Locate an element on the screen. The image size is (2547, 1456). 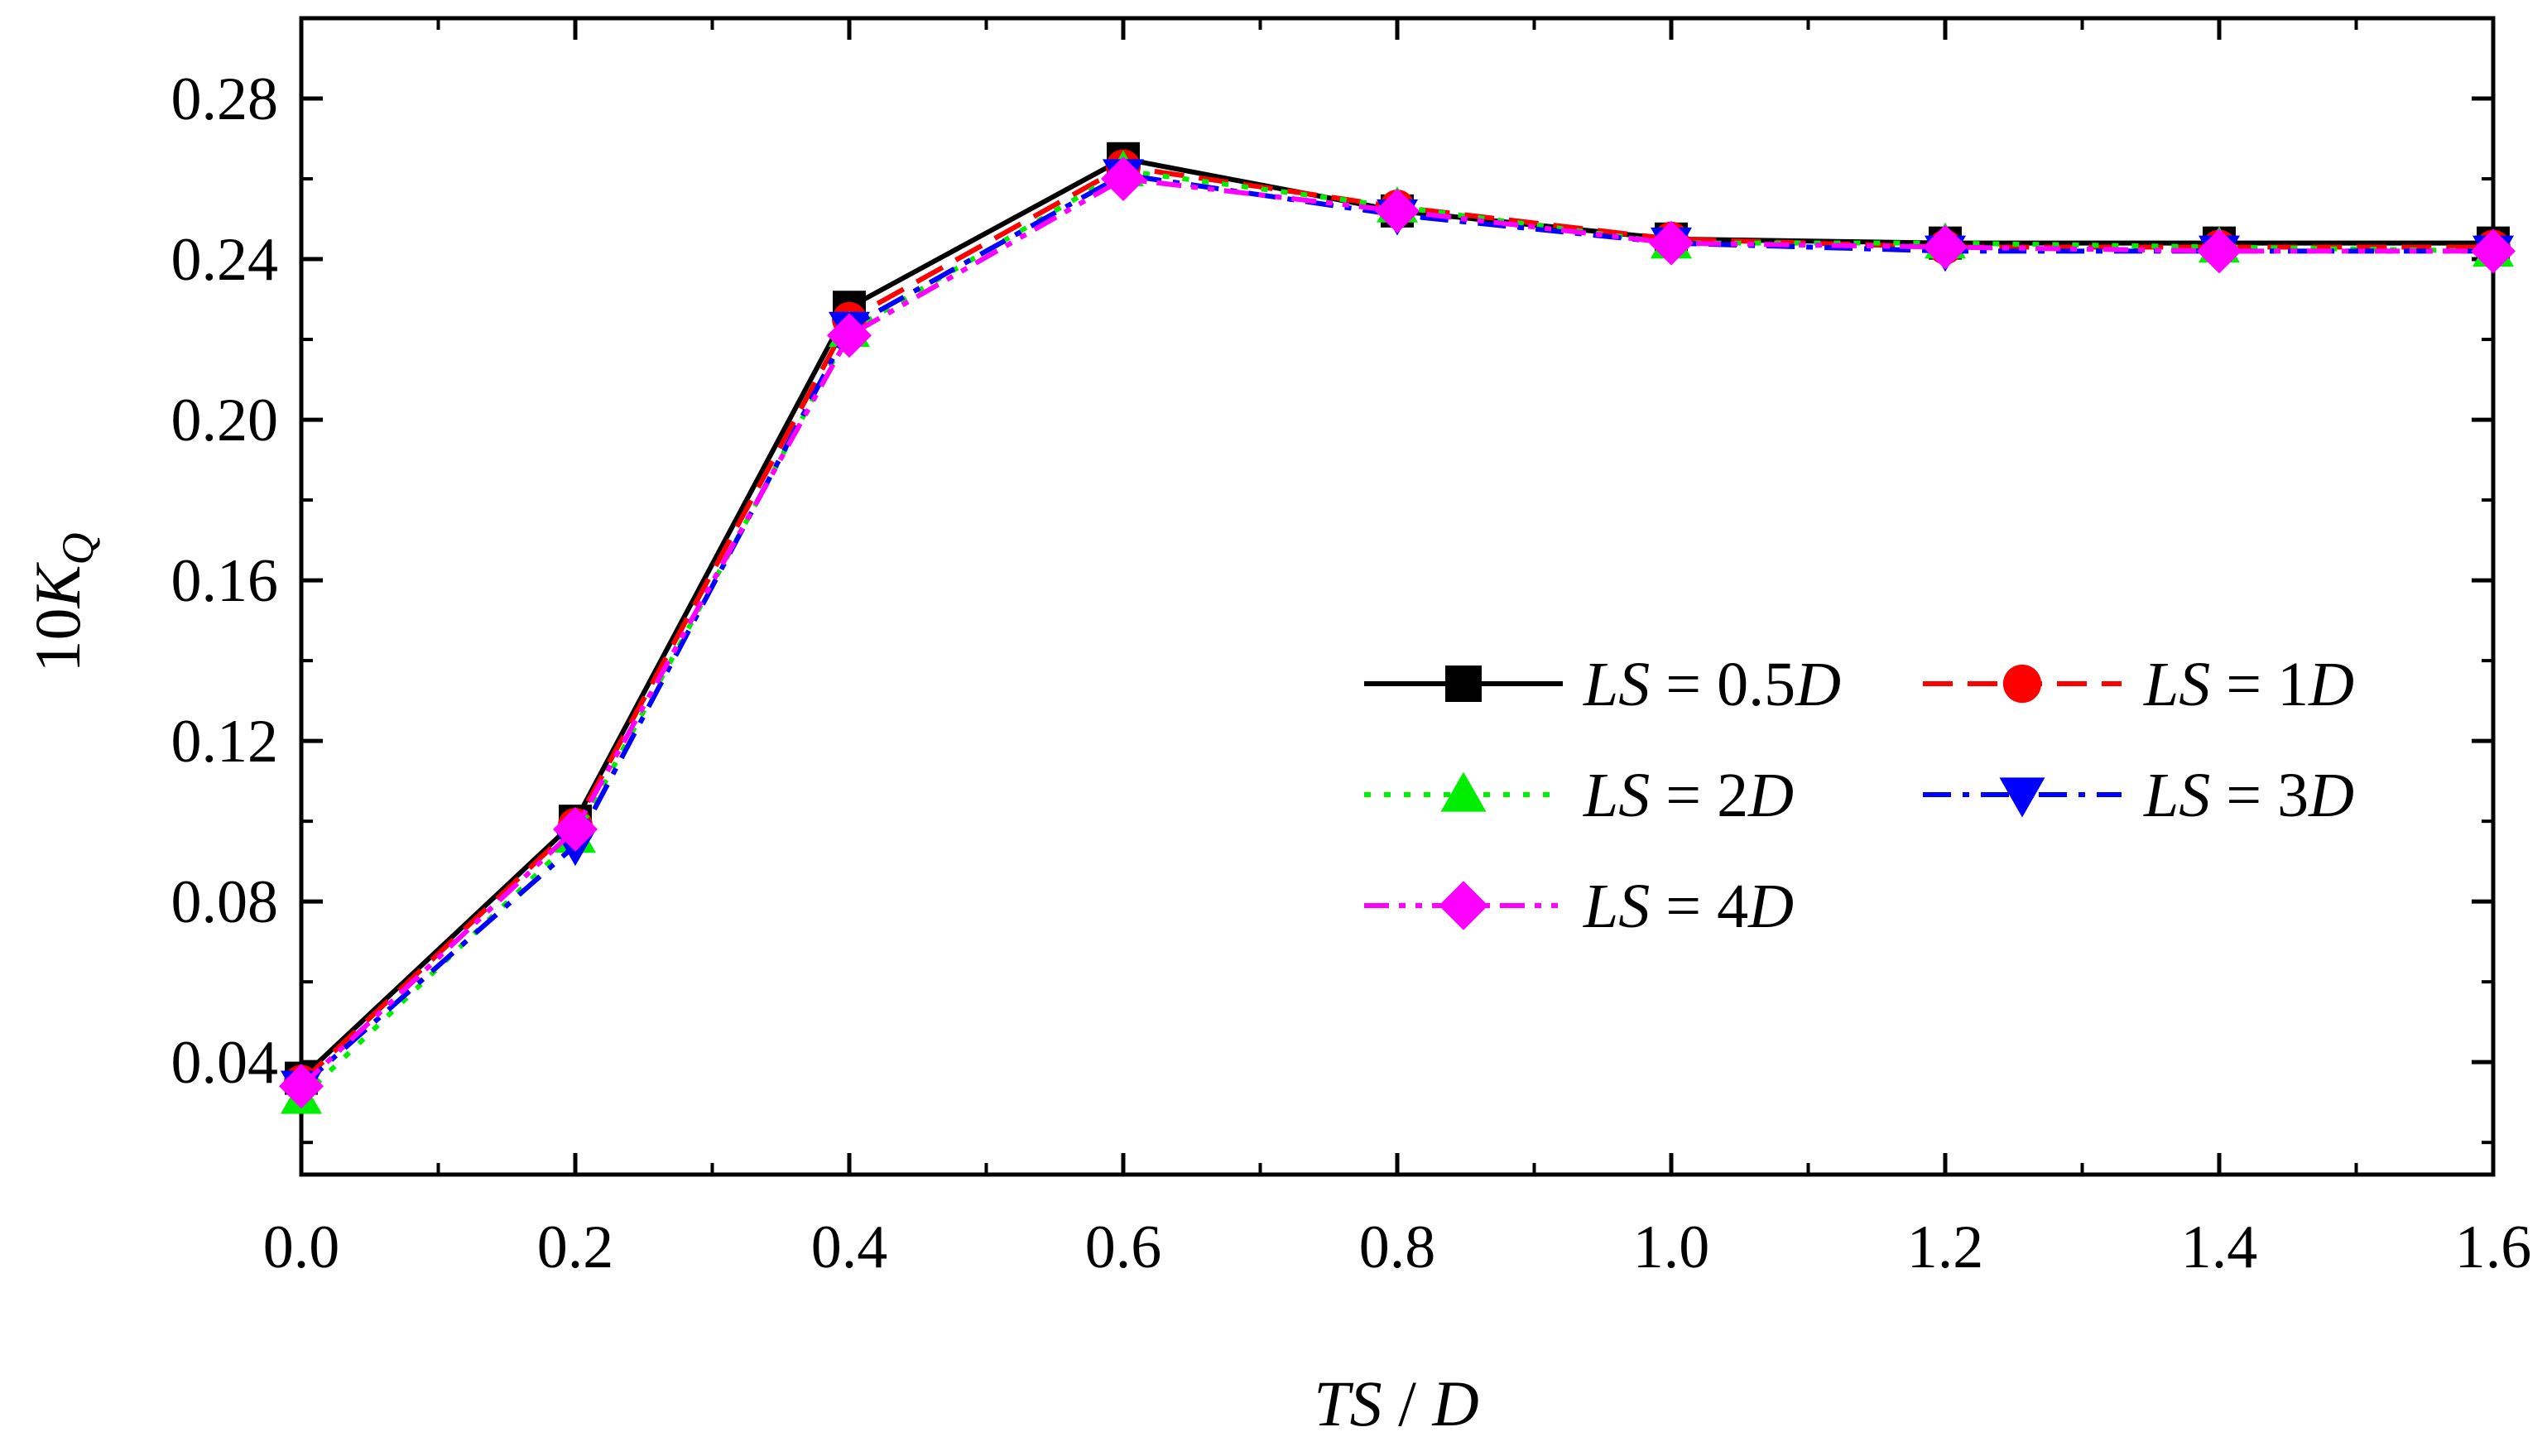
y-axis-title-main: K is located at coordinates (58, 585).